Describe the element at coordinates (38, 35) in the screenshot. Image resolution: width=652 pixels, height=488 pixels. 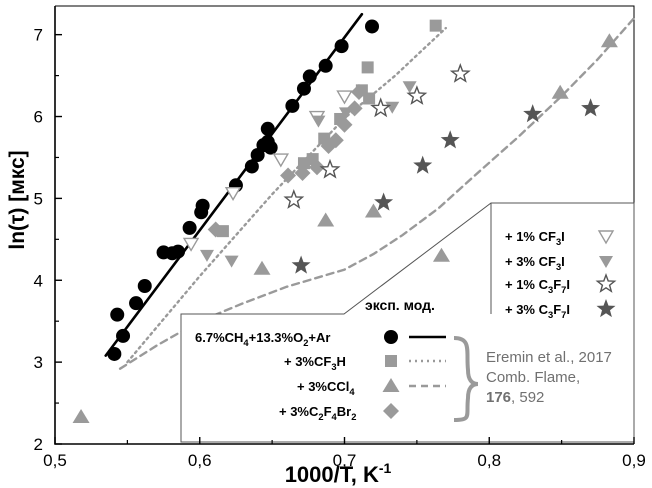
I see `y-tick-label: 7` at that location.